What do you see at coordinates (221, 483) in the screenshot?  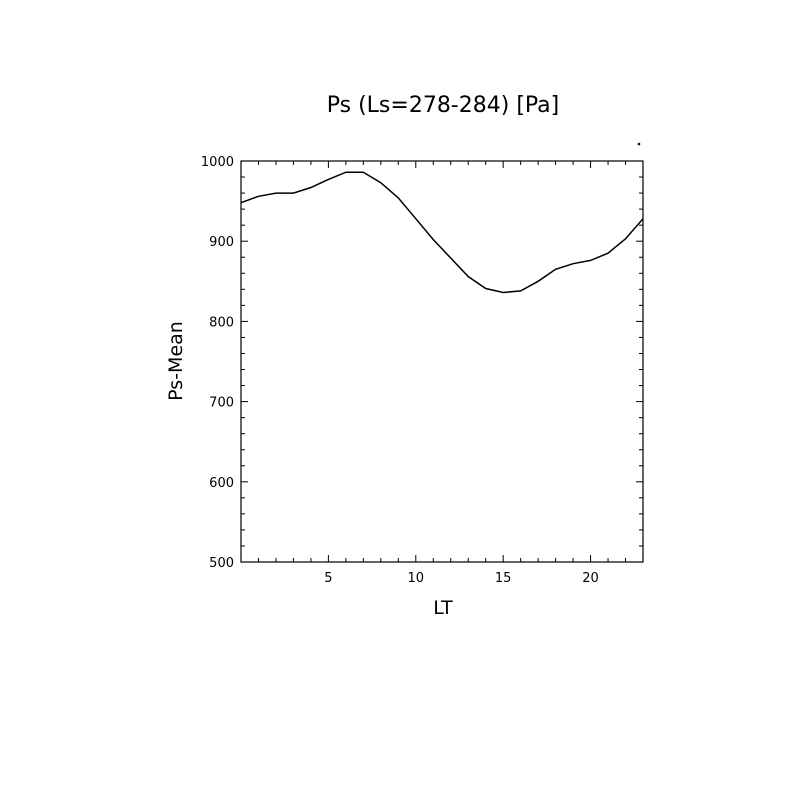 I see `y-tick-label: 600` at bounding box center [221, 483].